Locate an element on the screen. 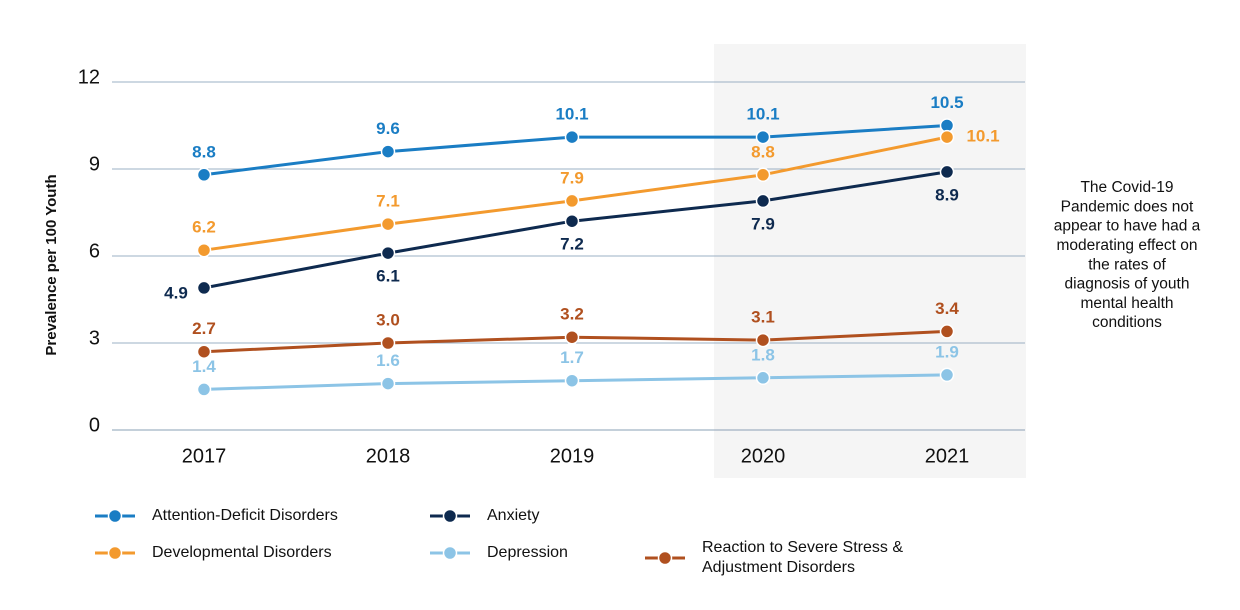 Image resolution: width=1240 pixels, height=610 pixels. annotation: Pandemic does not is located at coordinates (1127, 206).